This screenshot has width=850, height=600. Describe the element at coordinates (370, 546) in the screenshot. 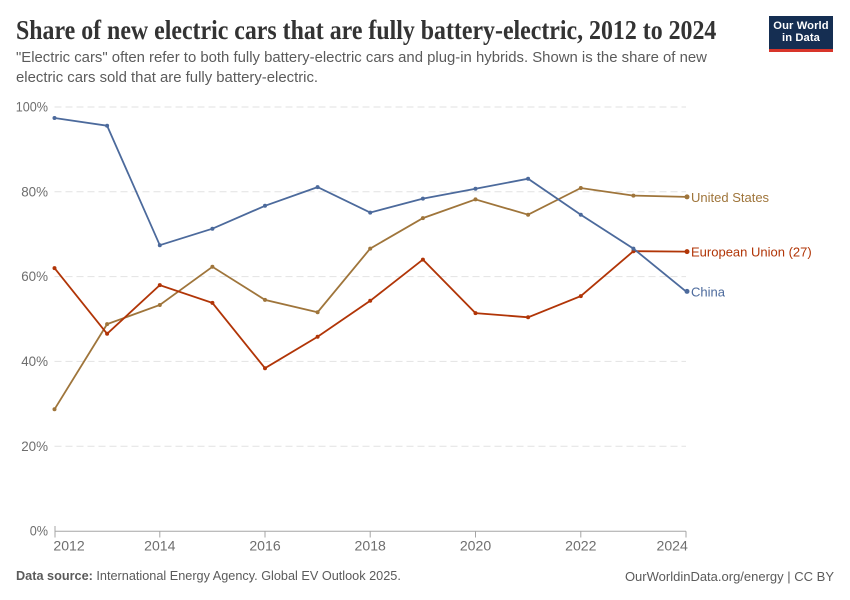

I see `svg-text: 2018` at that location.